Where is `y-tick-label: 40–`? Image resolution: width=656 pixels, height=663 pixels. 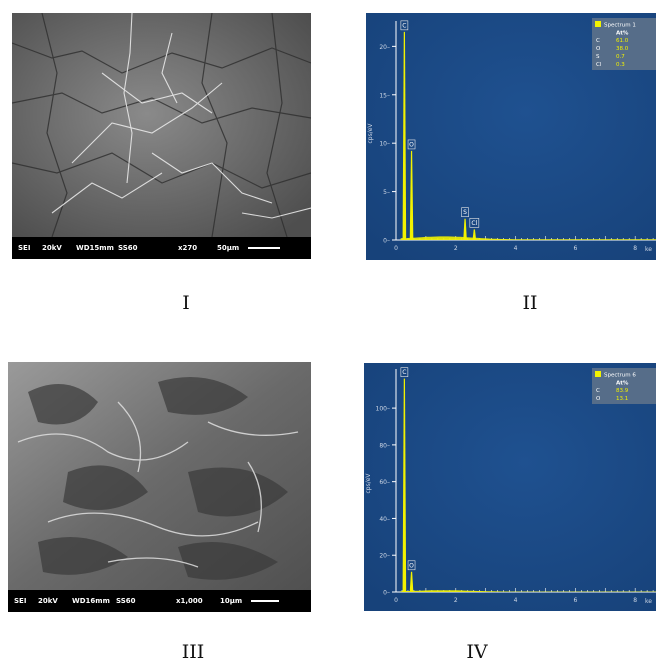 y-tick-label: 40– is located at coordinates (384, 519).